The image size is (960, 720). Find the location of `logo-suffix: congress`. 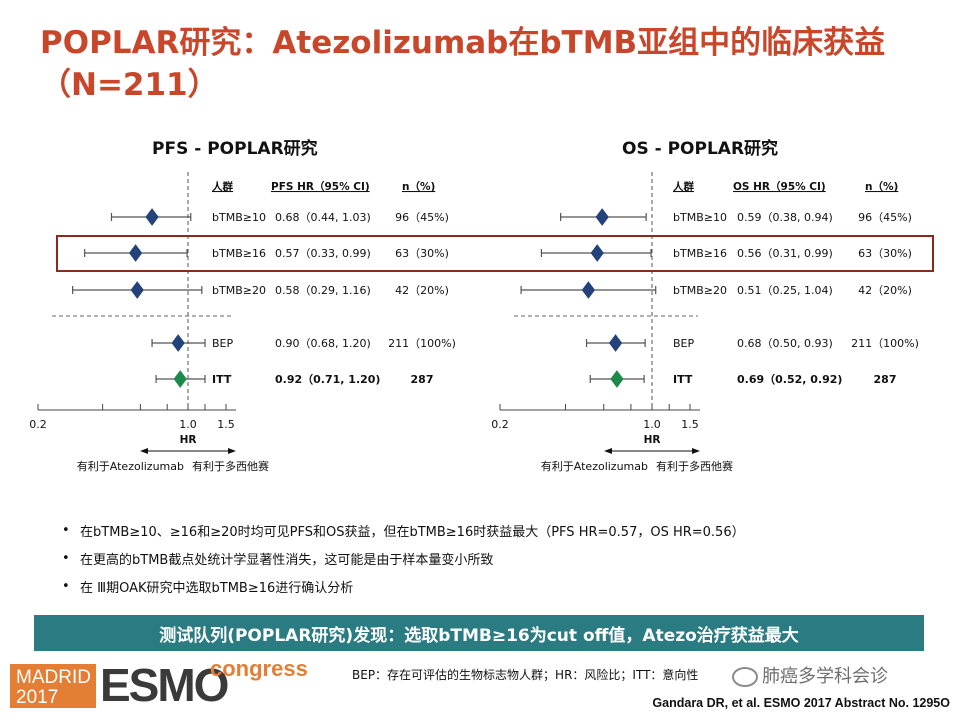

logo-suffix: congress is located at coordinates (259, 668).